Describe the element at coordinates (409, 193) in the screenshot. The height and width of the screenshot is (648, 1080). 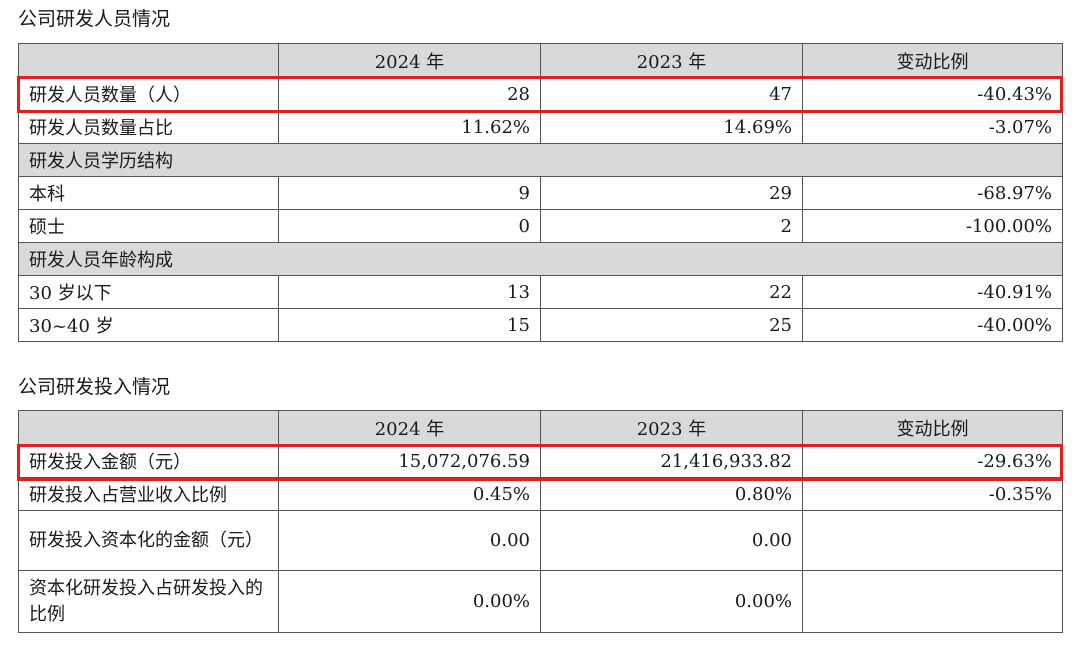
I see `cell-value: 9` at that location.